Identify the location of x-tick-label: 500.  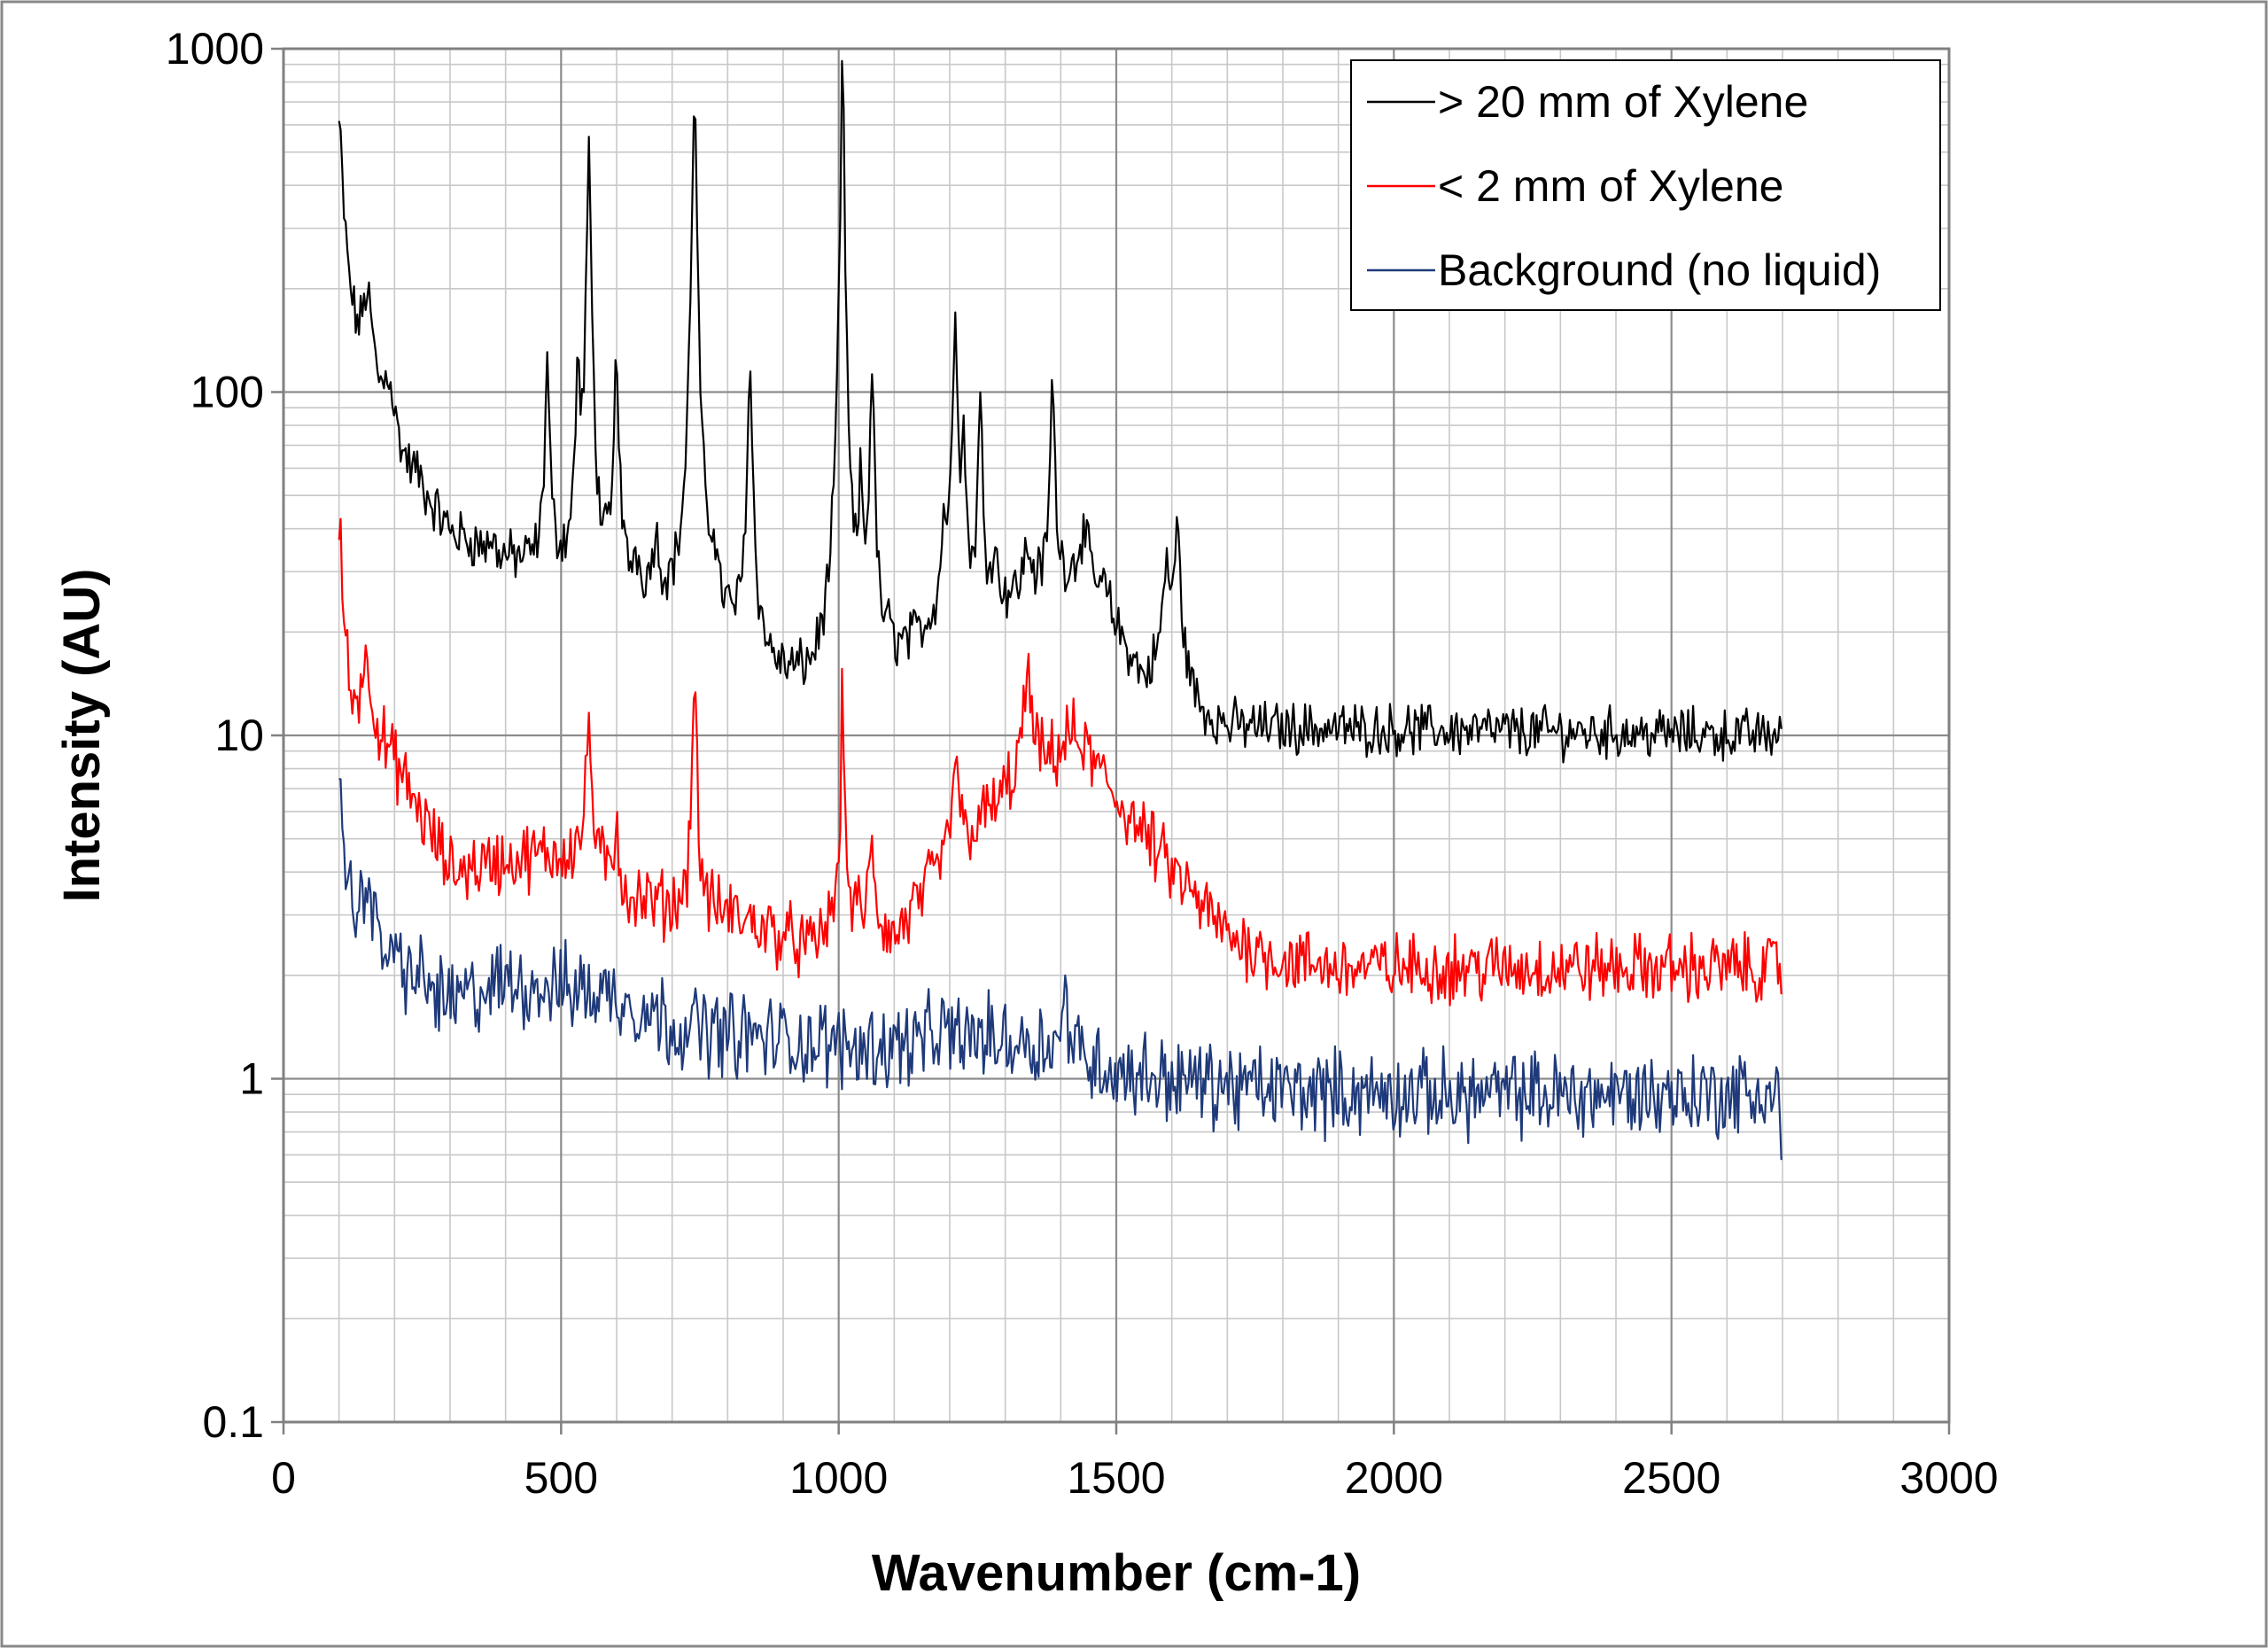
(561, 1478).